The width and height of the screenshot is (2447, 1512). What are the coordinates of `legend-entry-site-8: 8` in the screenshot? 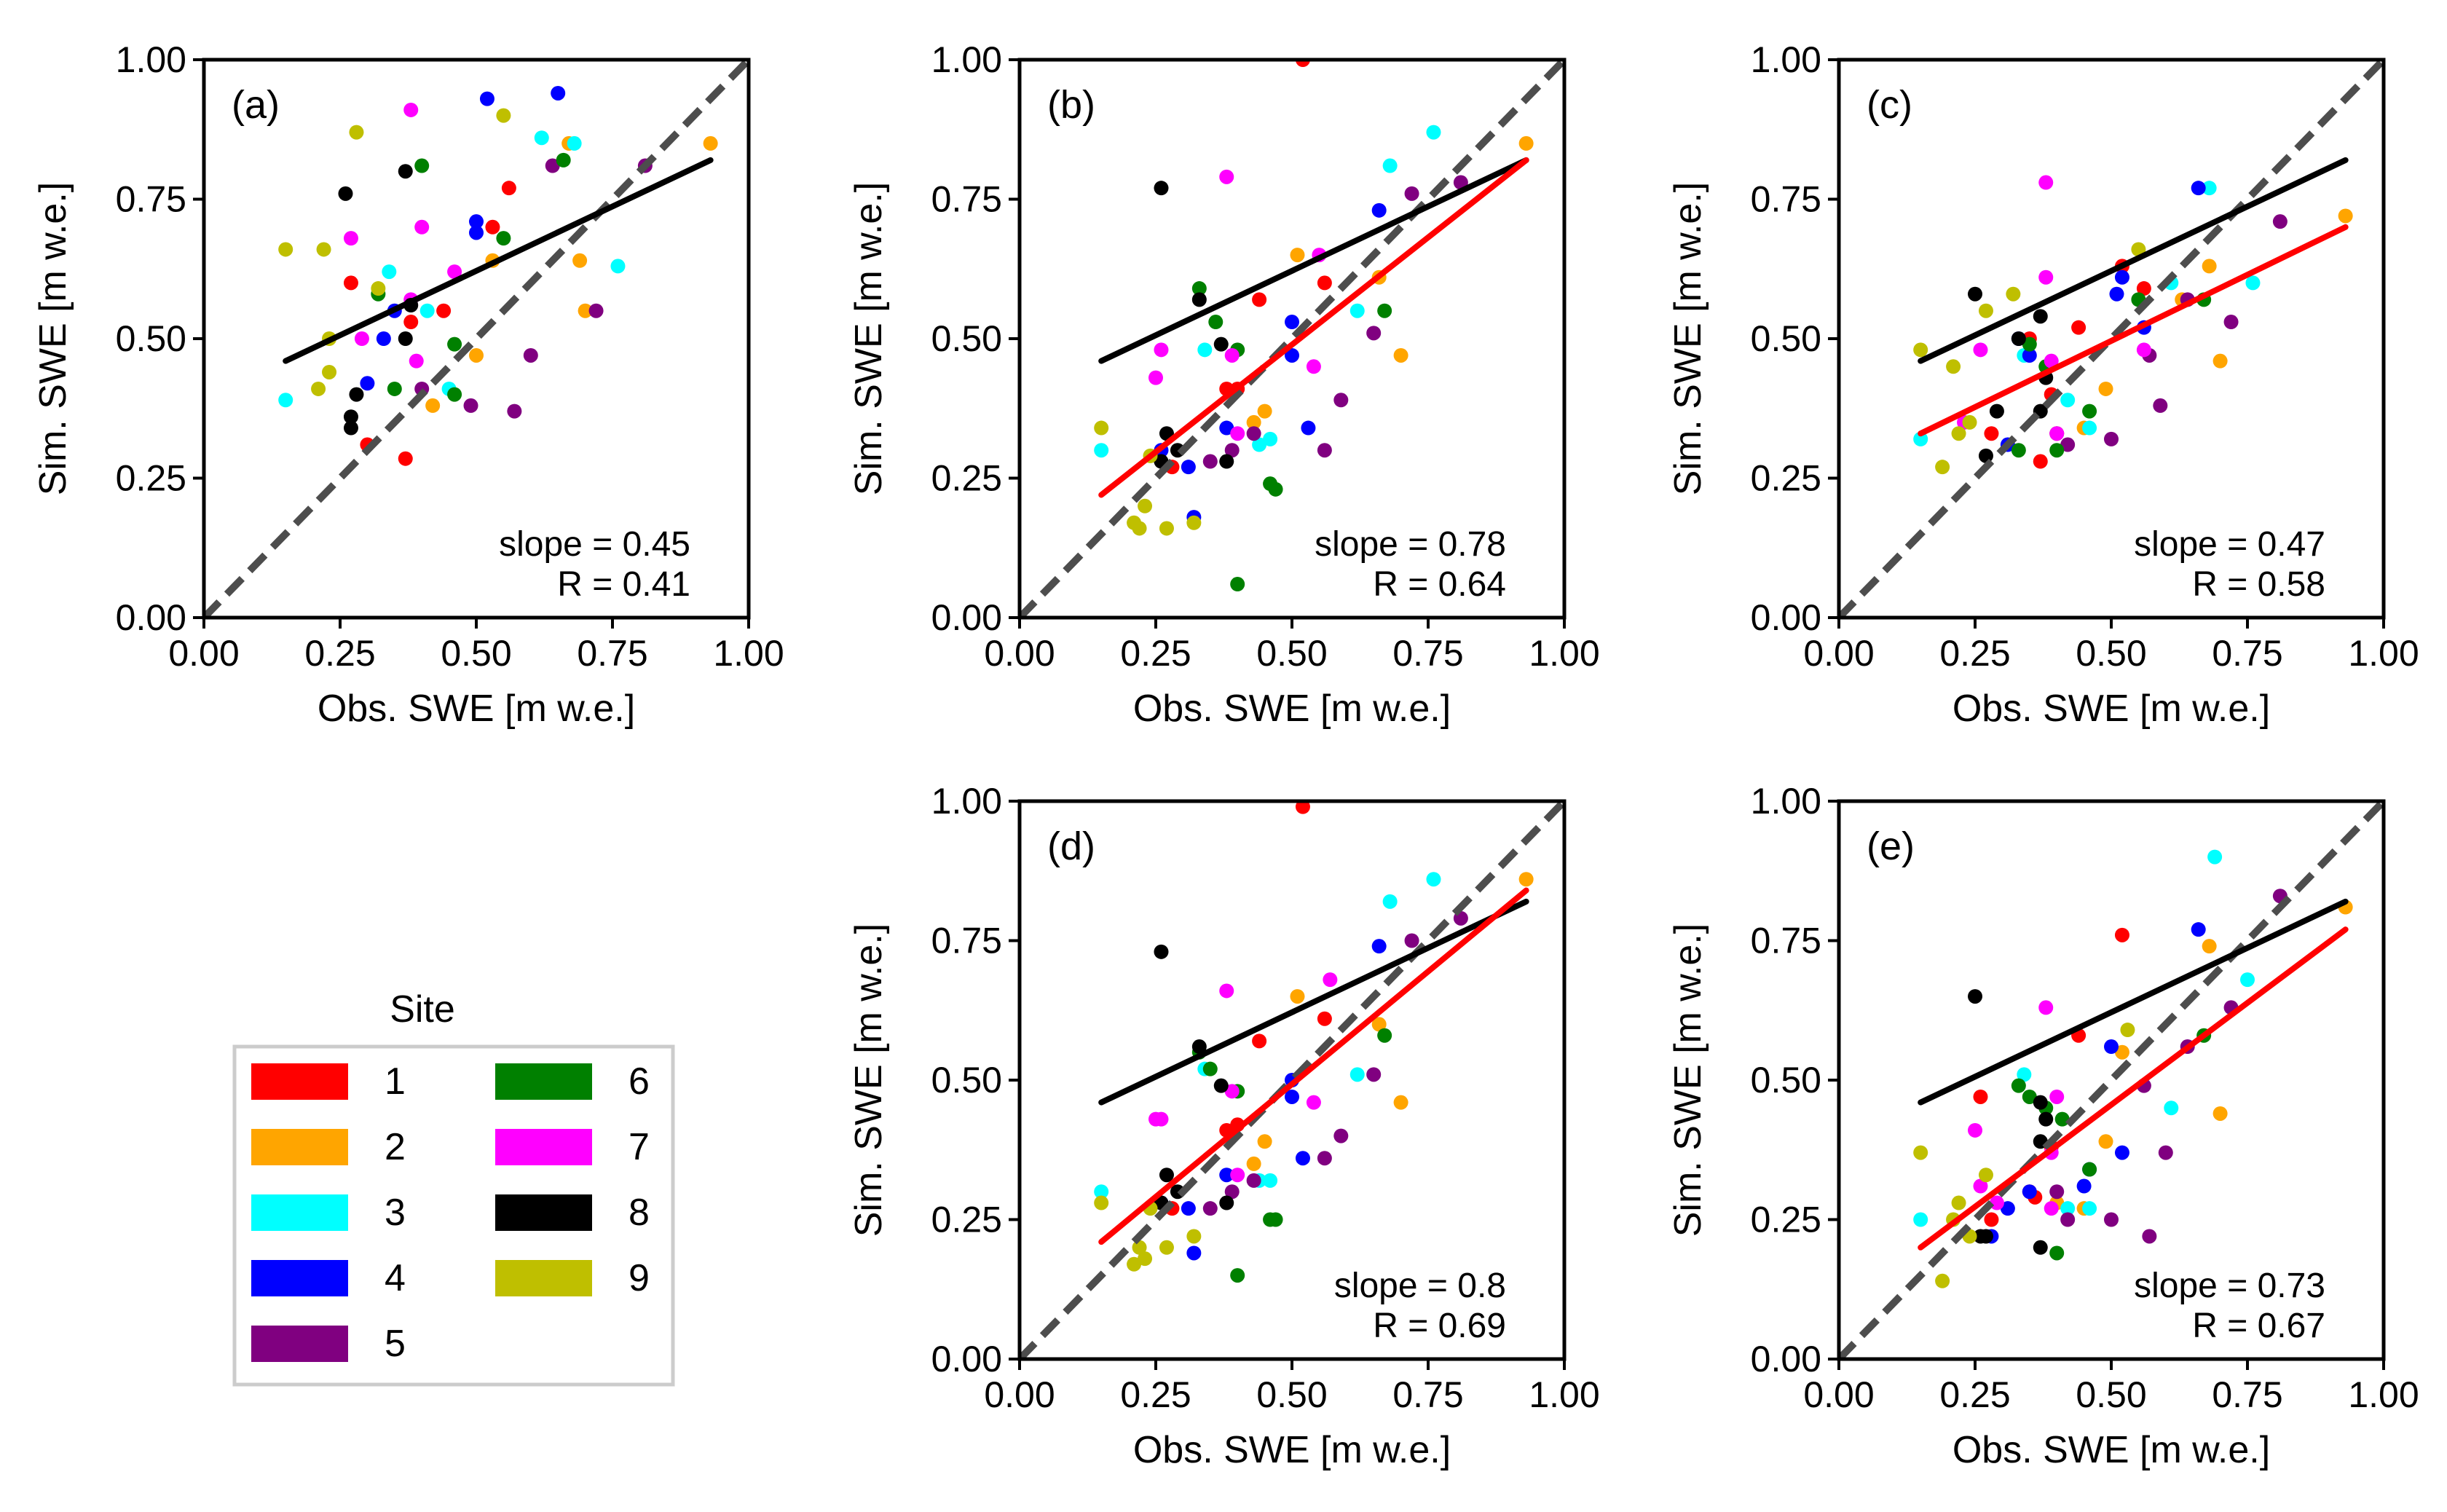 It's located at (572, 1213).